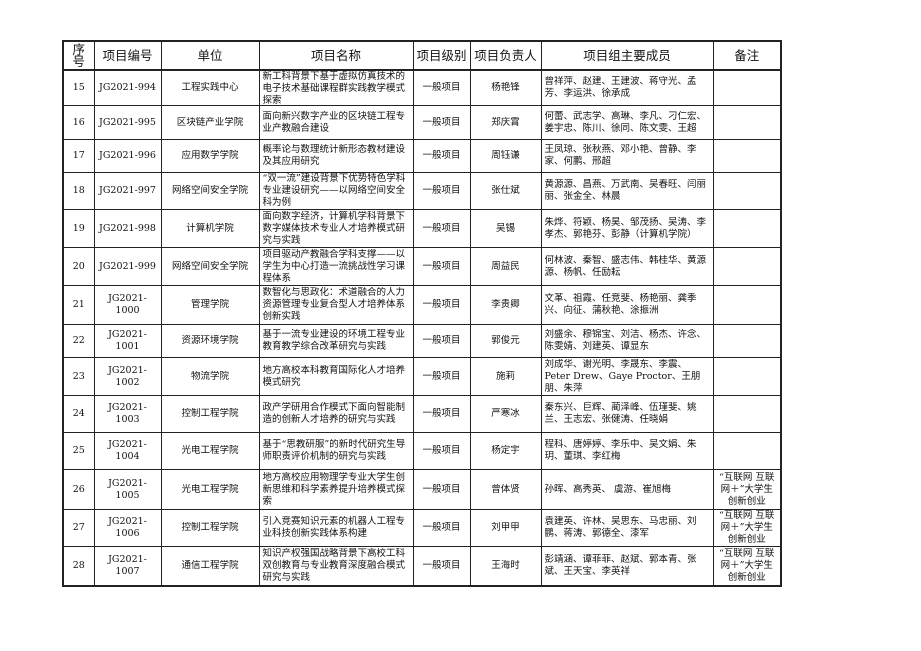 The height and width of the screenshot is (651, 921). Describe the element at coordinates (210, 122) in the screenshot. I see `unit: 区块链产业学院` at that location.